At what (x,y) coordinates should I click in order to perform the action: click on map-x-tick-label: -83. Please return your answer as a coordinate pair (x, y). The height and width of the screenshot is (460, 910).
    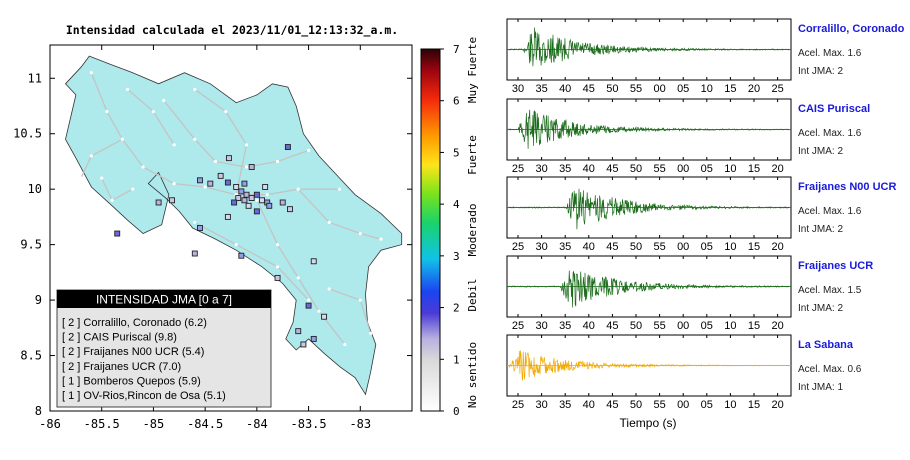
    Looking at the image, I should click on (360, 424).